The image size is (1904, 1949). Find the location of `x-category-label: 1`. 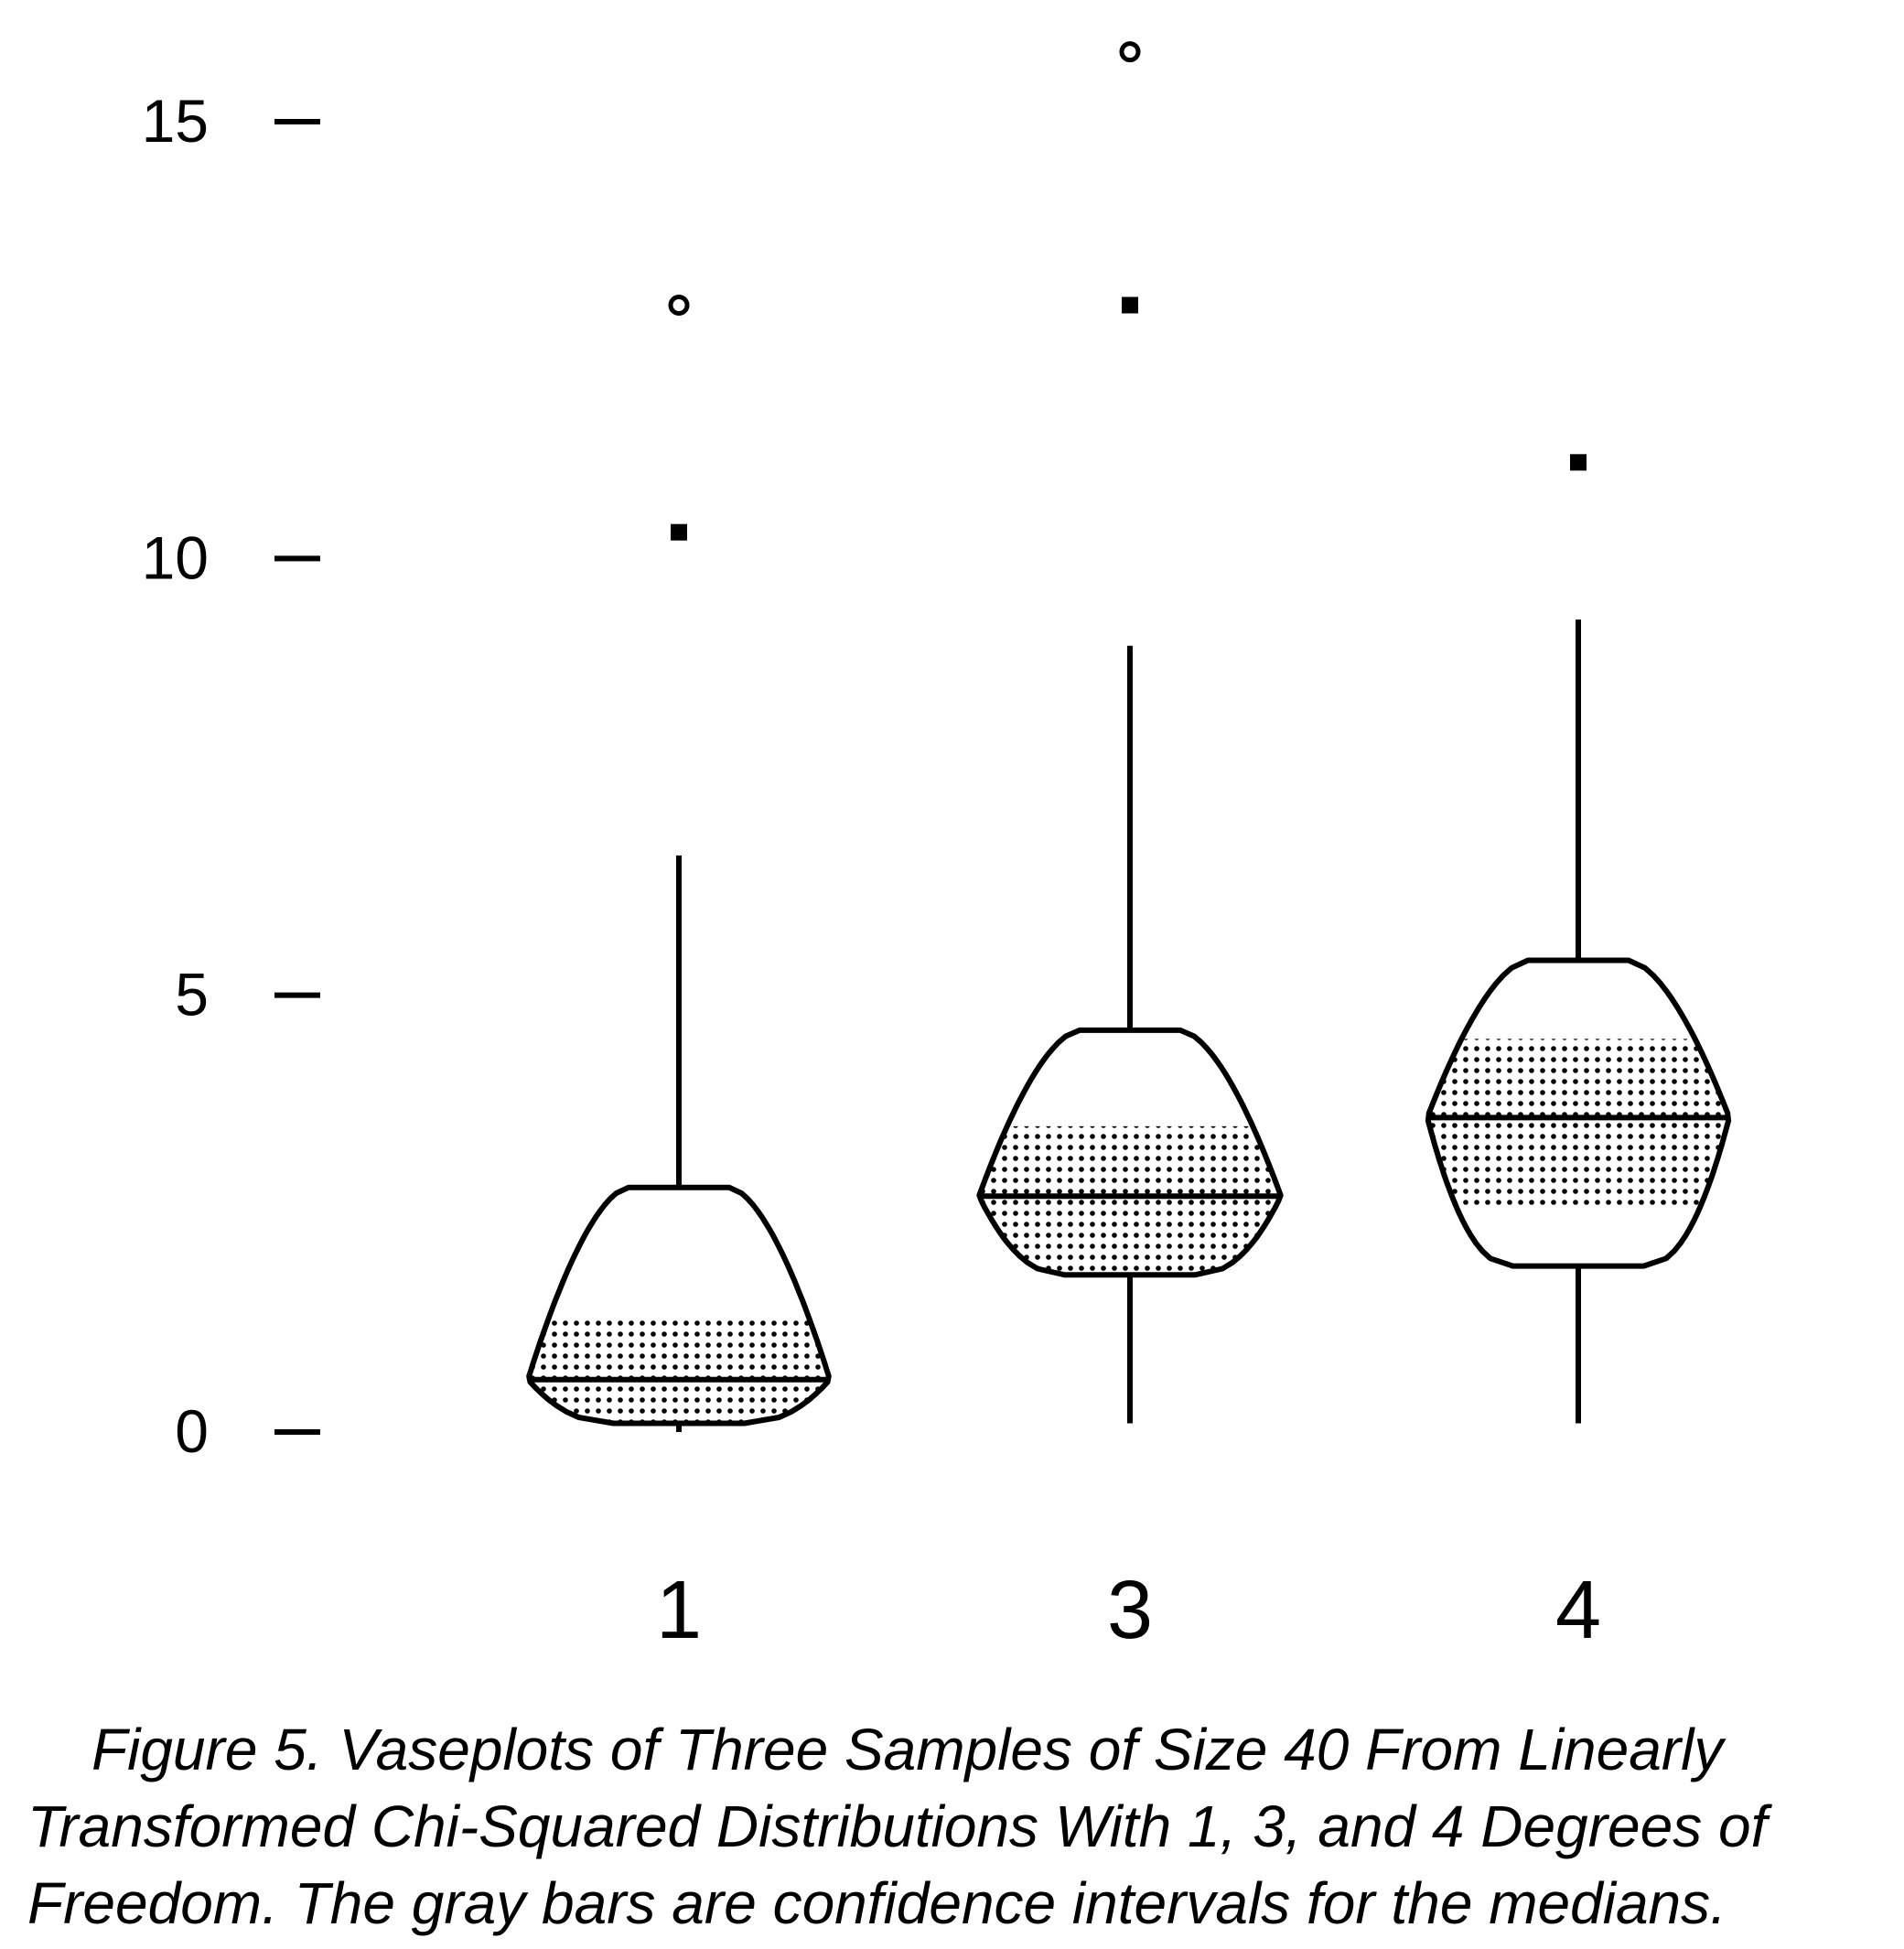

x-category-label: 1 is located at coordinates (679, 1610).